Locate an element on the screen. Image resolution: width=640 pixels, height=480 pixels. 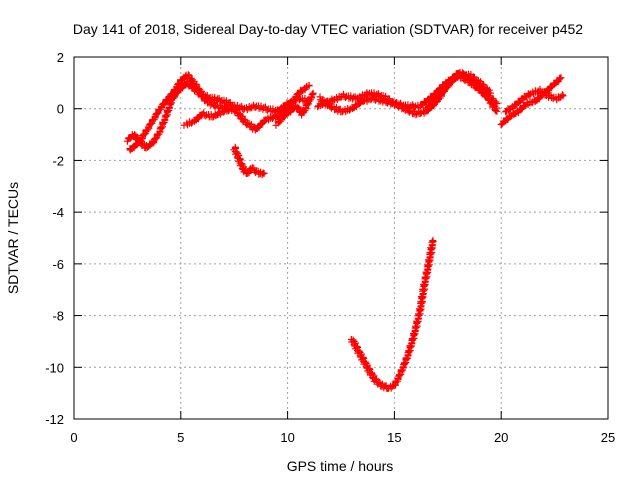
series-sat-b is located at coordinates (179, 112).